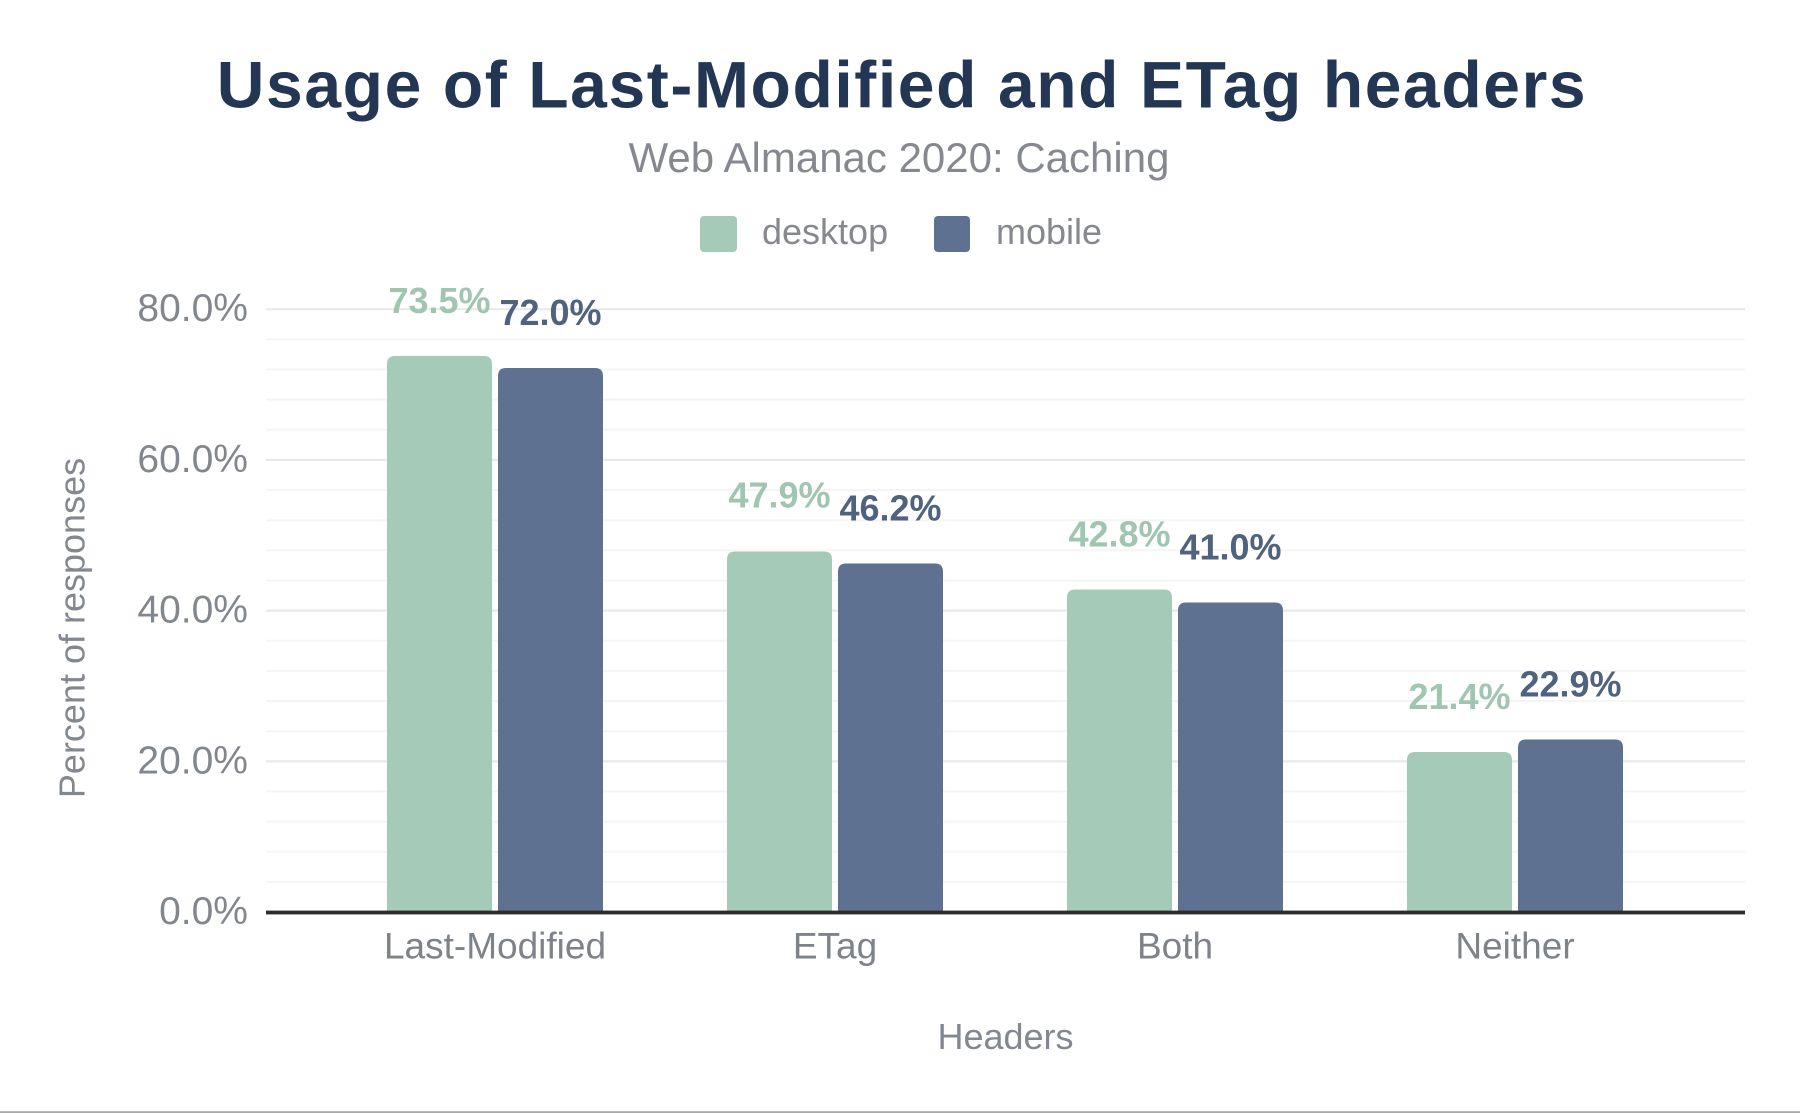 The image size is (1800, 1113). What do you see at coordinates (71, 628) in the screenshot?
I see `svg-text: Percent of responses` at bounding box center [71, 628].